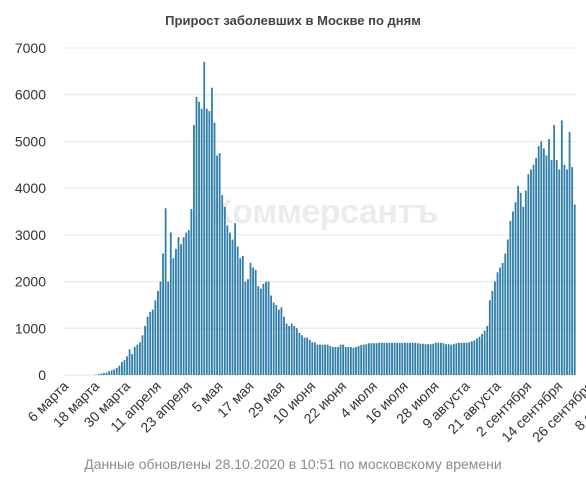 This screenshot has width=586, height=502. What do you see at coordinates (30, 48) in the screenshot?
I see `y-tick-label: 7000` at bounding box center [30, 48].